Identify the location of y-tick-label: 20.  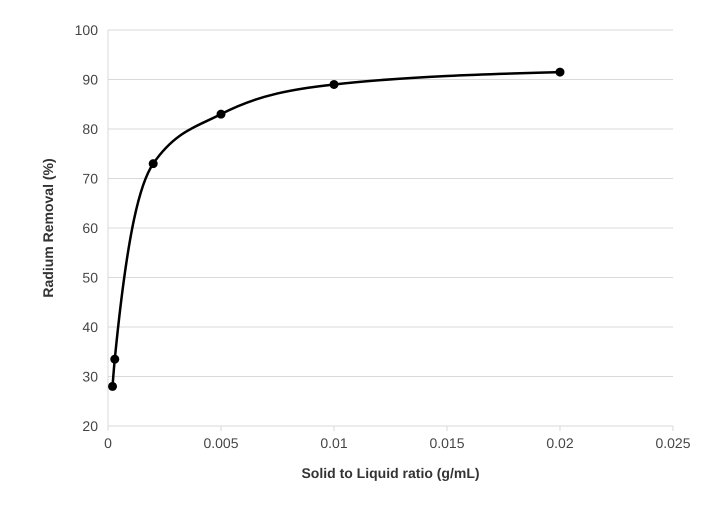
(90, 426).